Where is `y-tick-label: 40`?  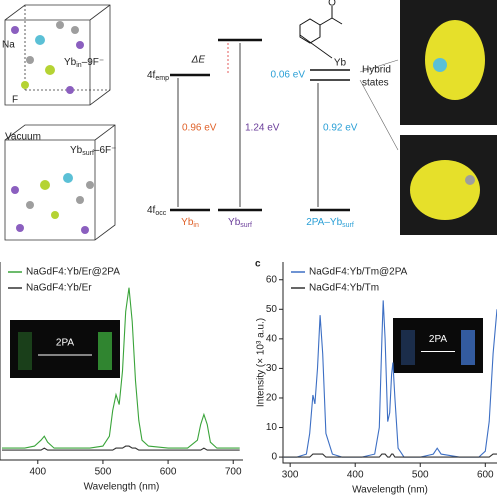
y-tick-label: 40 is located at coordinates (272, 338).